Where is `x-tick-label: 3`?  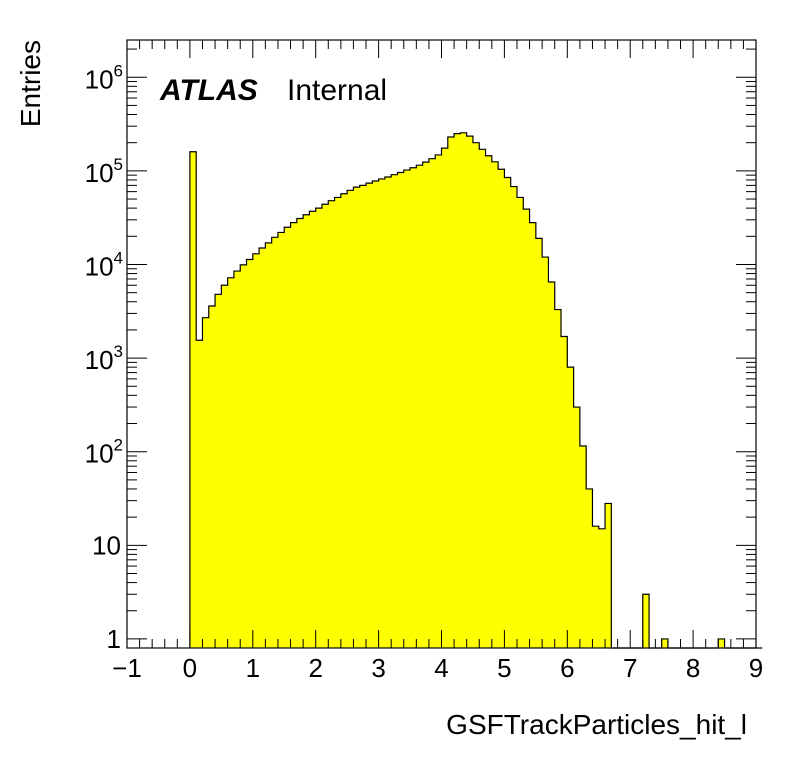
x-tick-label: 3 is located at coordinates (378, 668).